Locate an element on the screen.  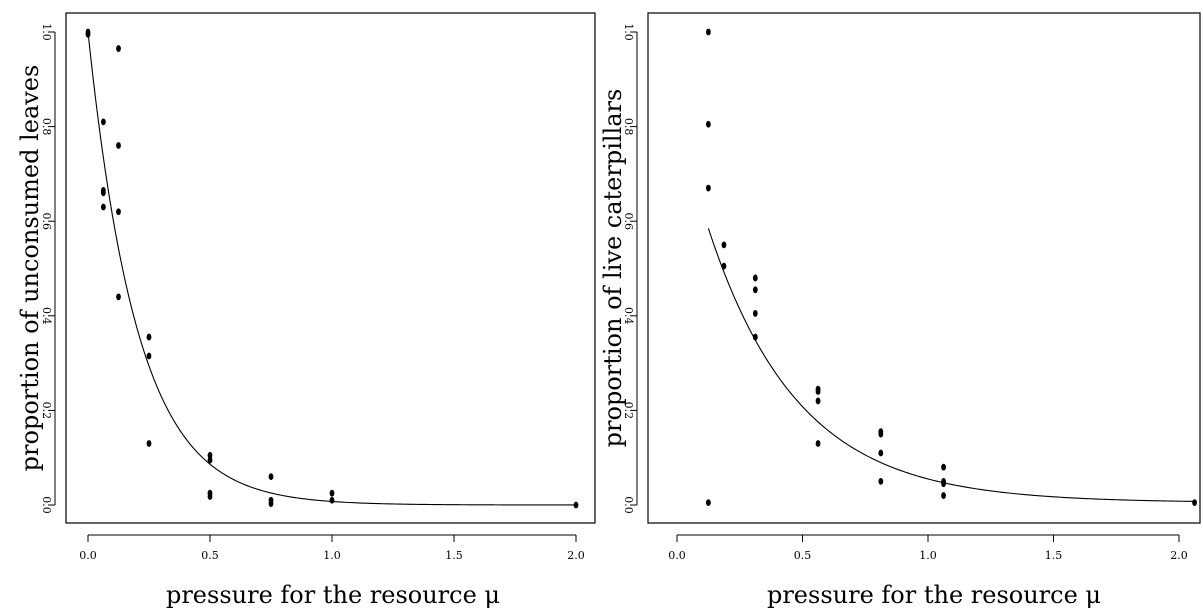
y-tick-label-right-1: 0.2 is located at coordinates (628, 411).